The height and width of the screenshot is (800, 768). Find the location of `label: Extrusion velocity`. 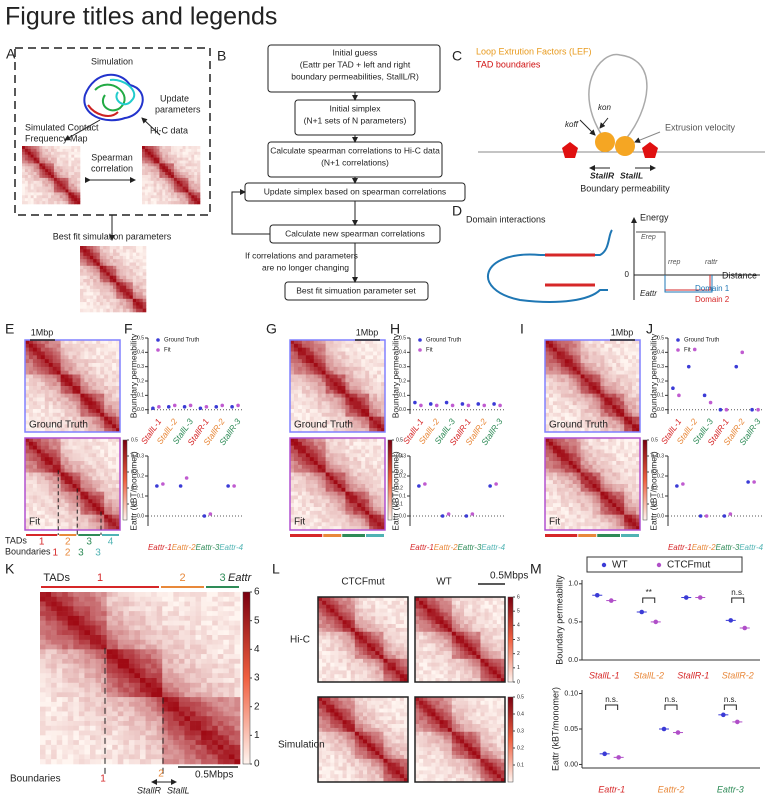

label: Extrusion velocity is located at coordinates (700, 127).